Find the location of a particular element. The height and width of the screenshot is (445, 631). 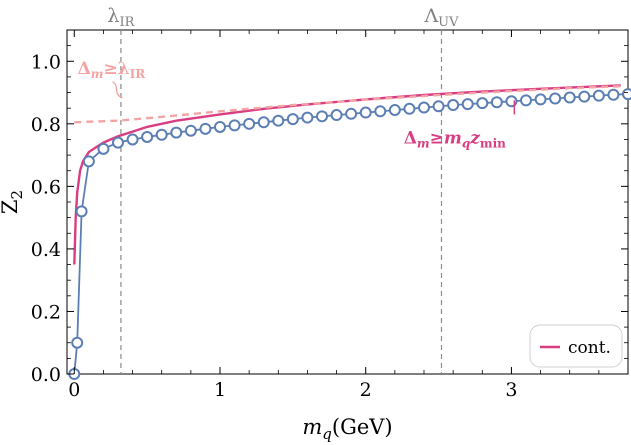

annotation-min: Δm≥mqzmin is located at coordinates (455, 139).